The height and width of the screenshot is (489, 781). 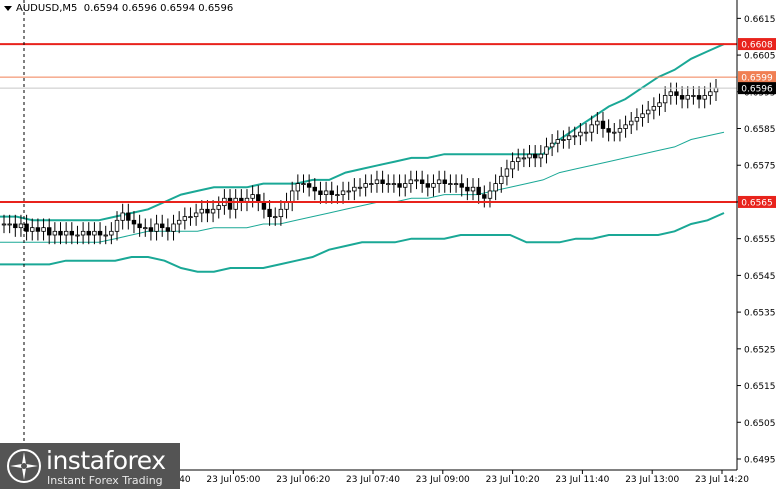 I want to click on level-badge-label: 0.6565, so click(x=757, y=203).